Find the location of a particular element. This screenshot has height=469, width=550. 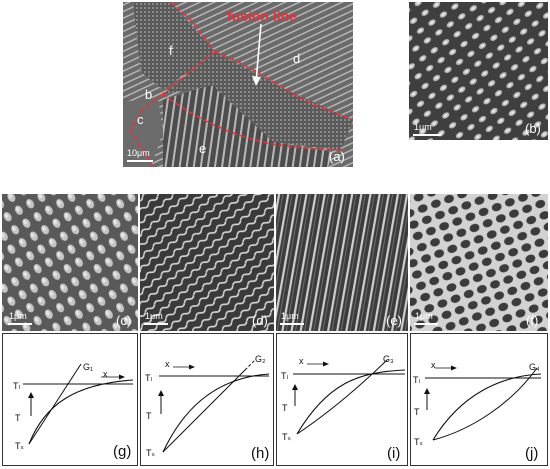

panel-e-micrograph: 1μm (e) is located at coordinates (342, 262).